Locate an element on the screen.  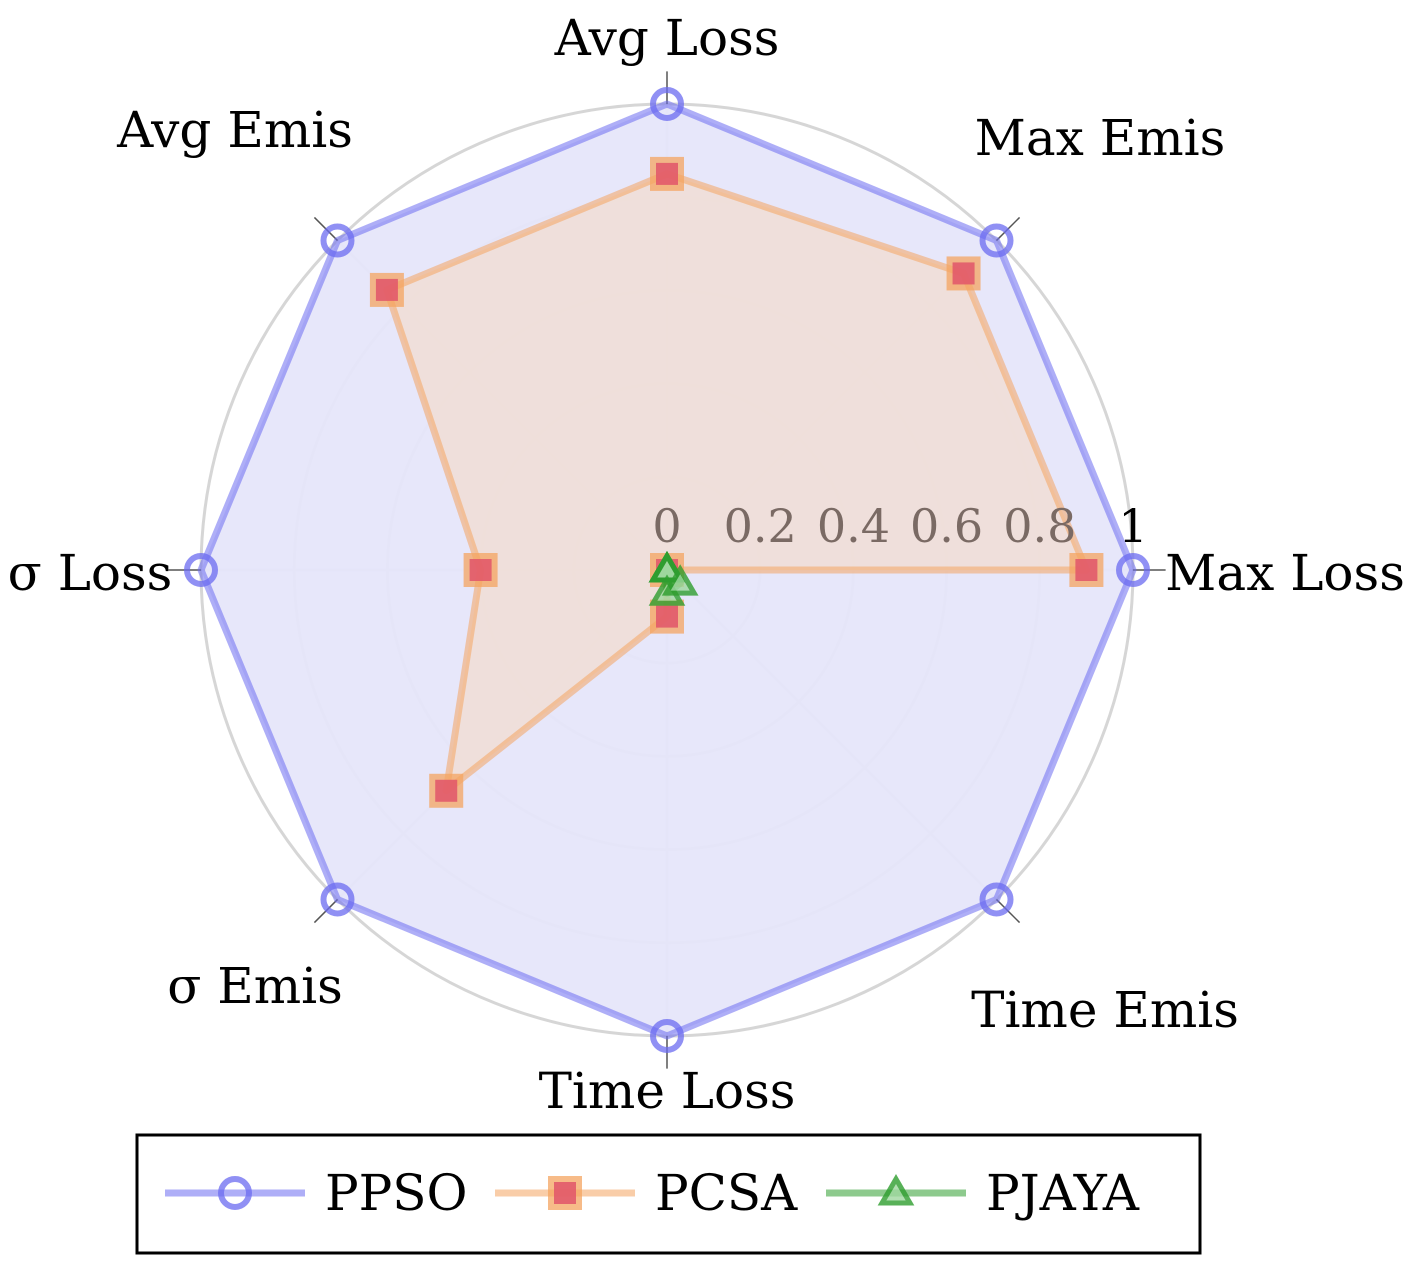
axis-label: Avg Emis is located at coordinates (234, 130).